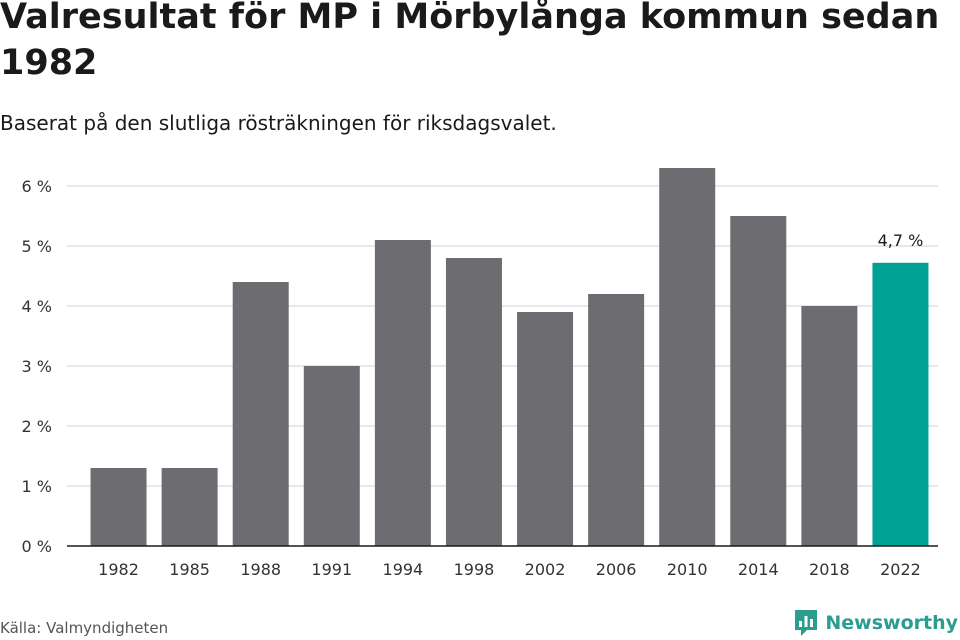  I want to click on y-tick-label: 1 %, so click(37, 486).